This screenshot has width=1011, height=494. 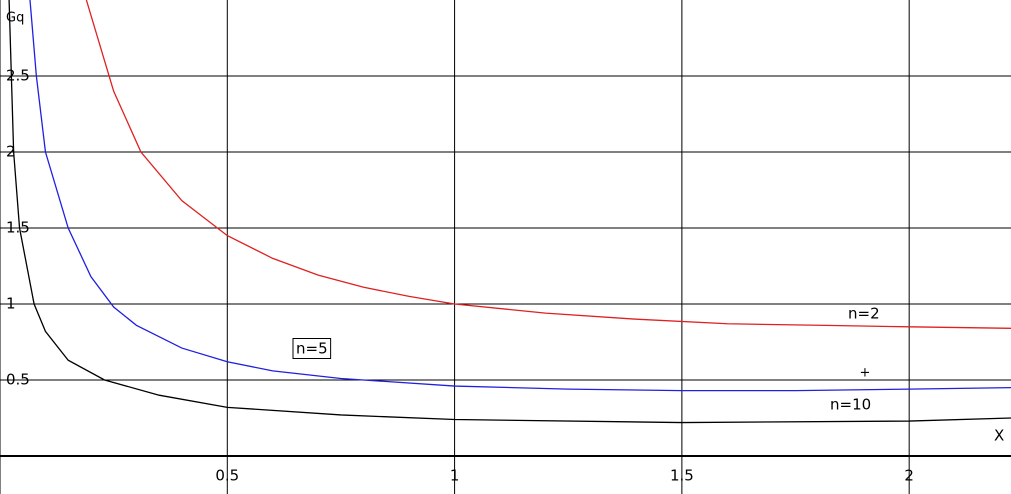 What do you see at coordinates (11, 152) in the screenshot?
I see `y-tick-label: 2` at bounding box center [11, 152].